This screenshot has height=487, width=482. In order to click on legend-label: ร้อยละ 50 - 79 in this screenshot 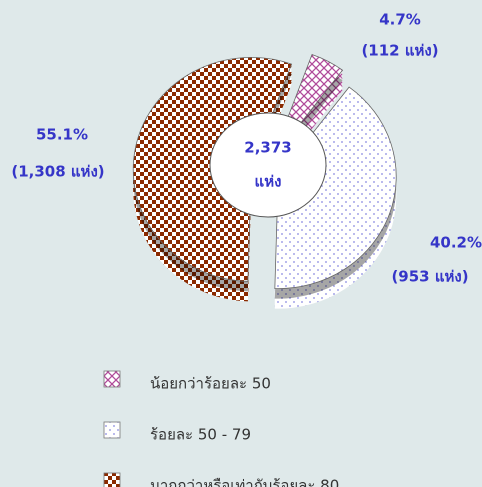, I will do `click(200, 435)`.